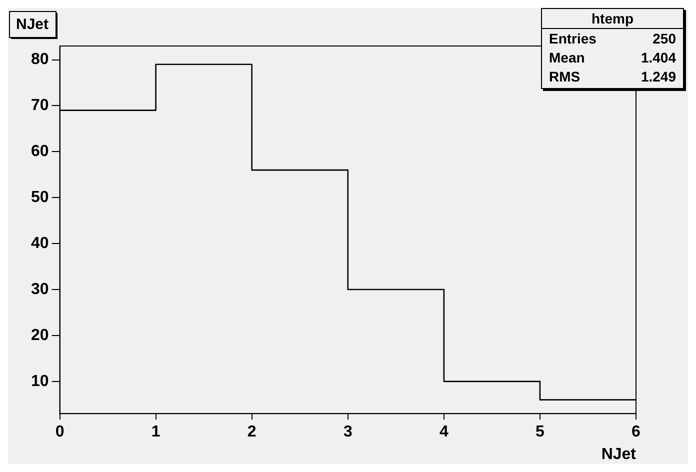 The height and width of the screenshot is (472, 696). I want to click on text: htemp, so click(613, 18).